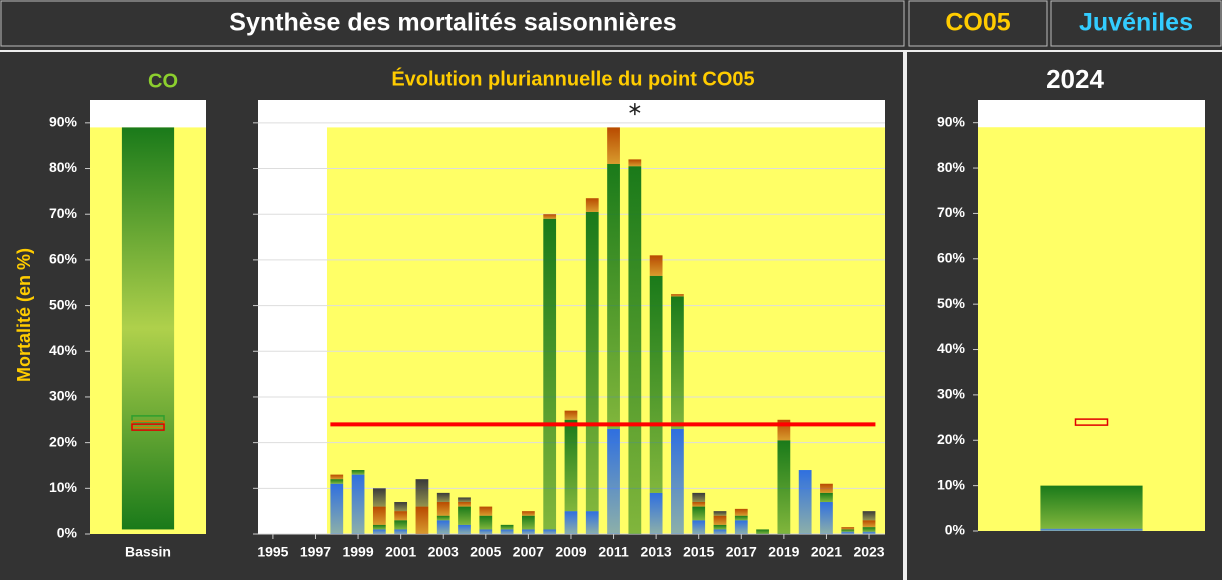  What do you see at coordinates (977, 23) in the screenshot?
I see `header-site: CO05` at bounding box center [977, 23].